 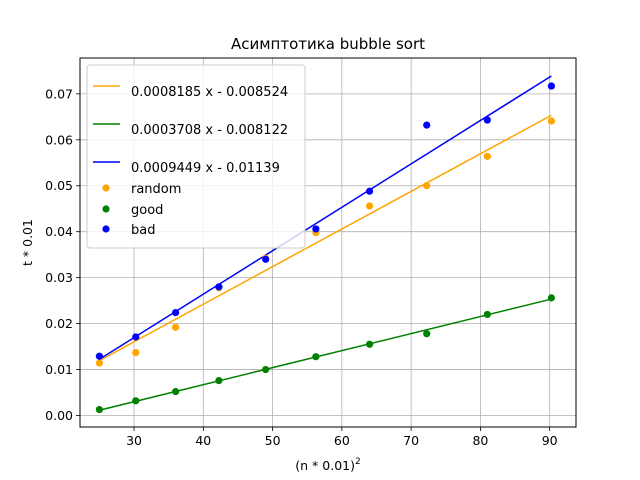 What do you see at coordinates (325, 465) in the screenshot?
I see `x-axis-title-base: (n * 0.01)` at bounding box center [325, 465].